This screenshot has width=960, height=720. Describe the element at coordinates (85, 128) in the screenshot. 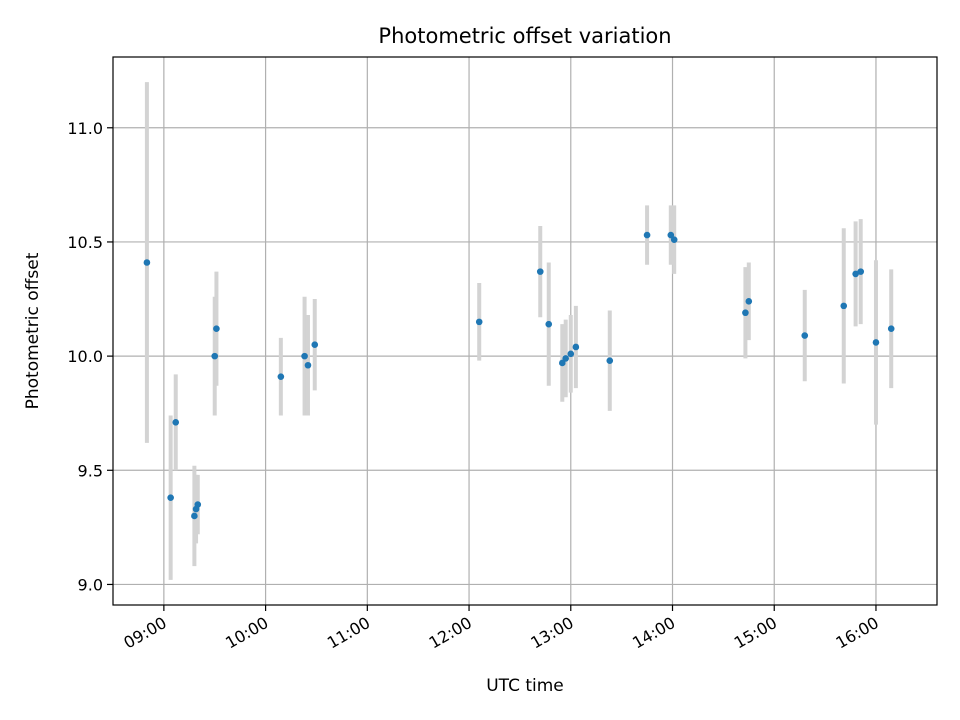

I see `y-tick-label: 11.0` at that location.